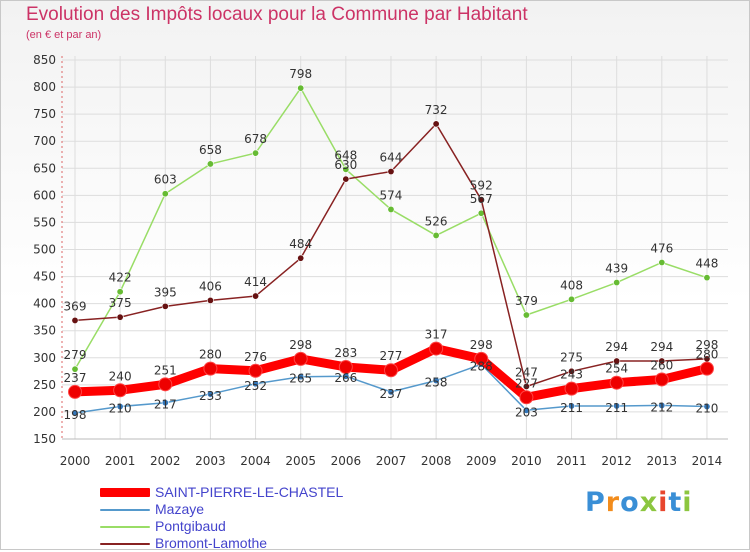 This screenshot has height=552, width=750. Describe the element at coordinates (165, 180) in the screenshot. I see `data-label-pontgibaud: 603` at that location.